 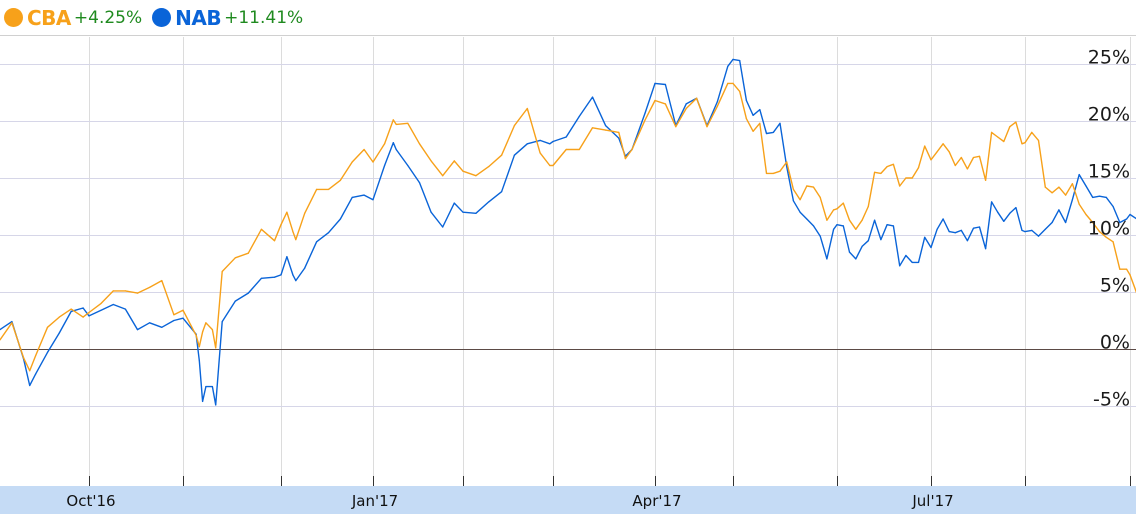 What do you see at coordinates (568, 18) in the screenshot?
I see `legend: CBA +4.25% NAB +11.41%` at bounding box center [568, 18].